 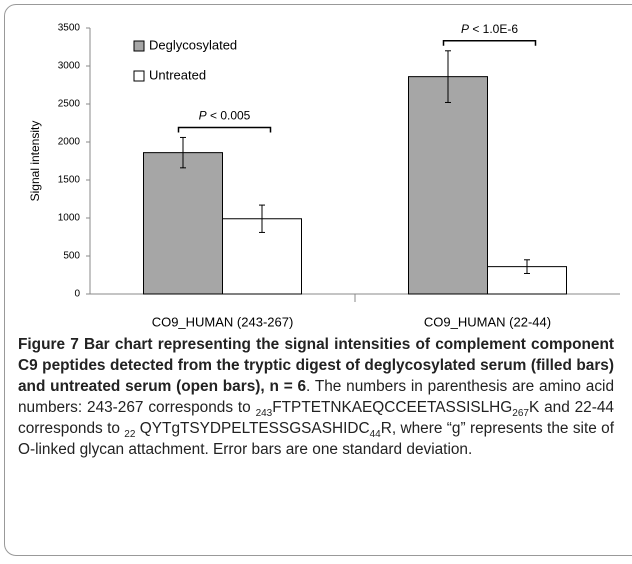 What do you see at coordinates (69, 66) in the screenshot?
I see `y-tick-label: 3000` at bounding box center [69, 66].